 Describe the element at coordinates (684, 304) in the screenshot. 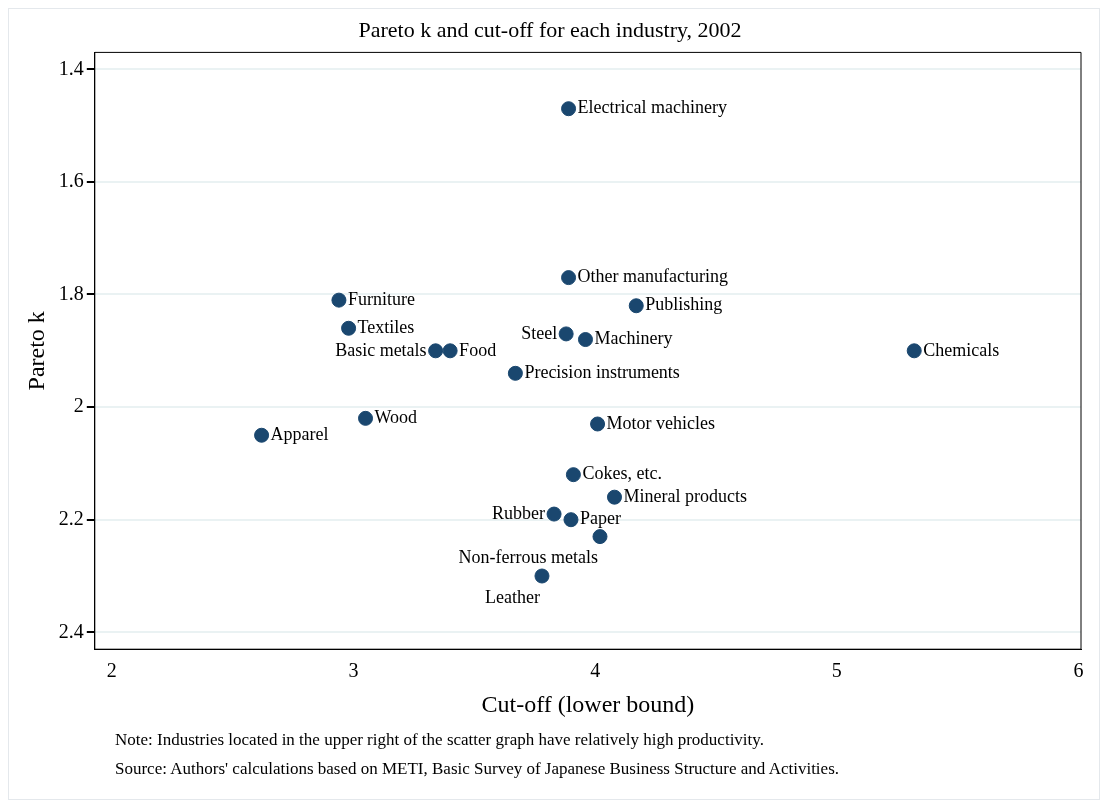

I see `annotation: Publishing` at that location.